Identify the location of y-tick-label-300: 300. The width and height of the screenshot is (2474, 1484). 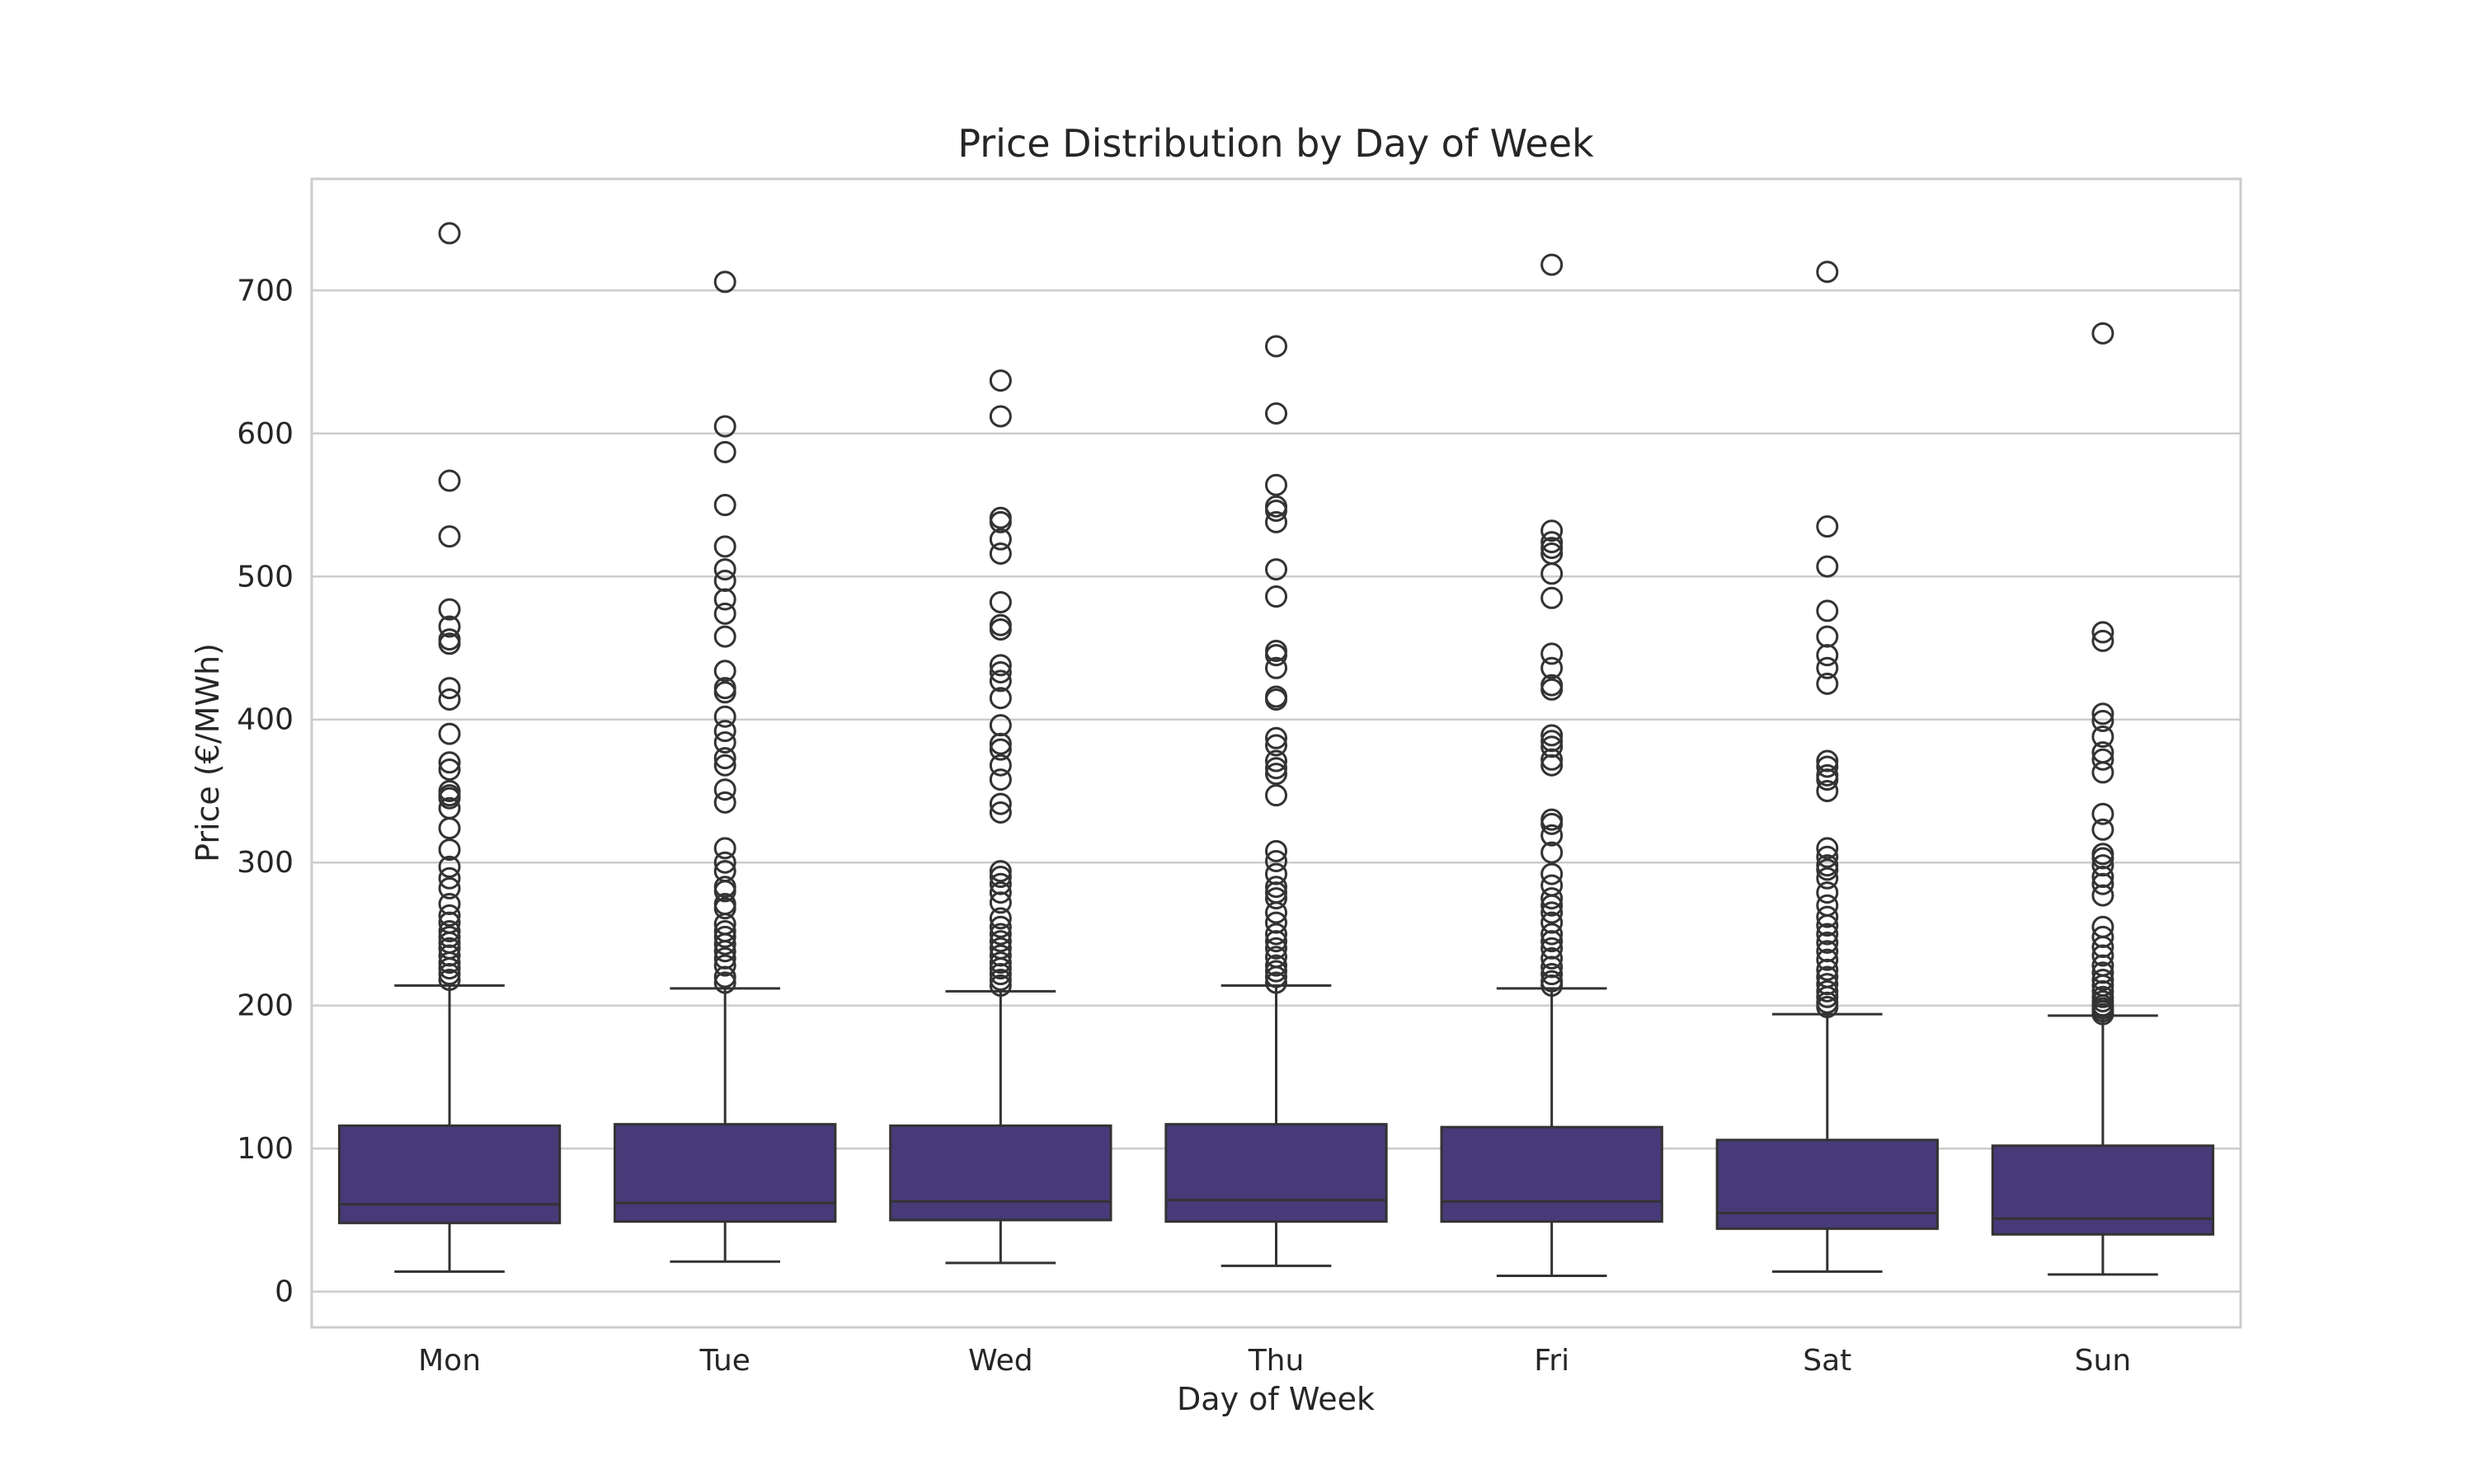
(265, 863).